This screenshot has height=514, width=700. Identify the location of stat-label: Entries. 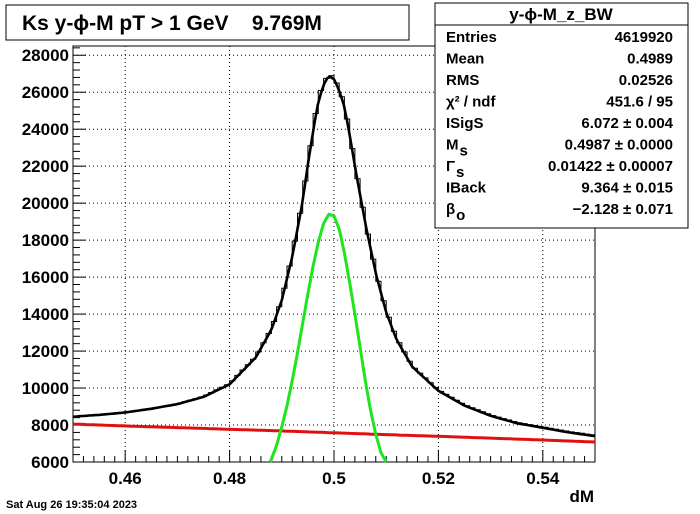
(471, 37).